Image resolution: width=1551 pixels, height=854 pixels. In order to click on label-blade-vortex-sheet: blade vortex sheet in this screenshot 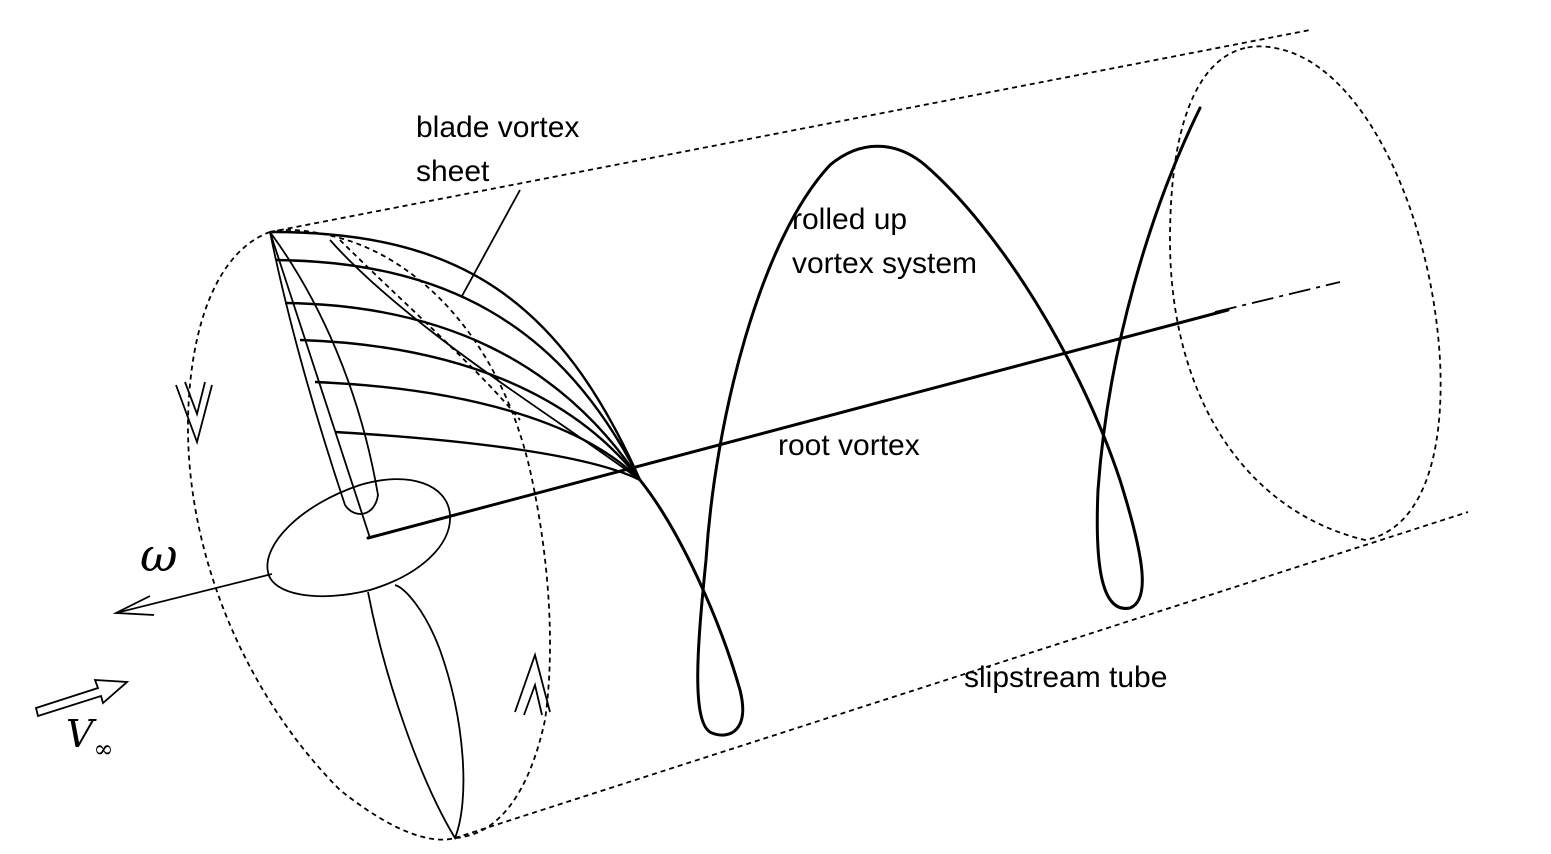, I will do `click(497, 150)`.